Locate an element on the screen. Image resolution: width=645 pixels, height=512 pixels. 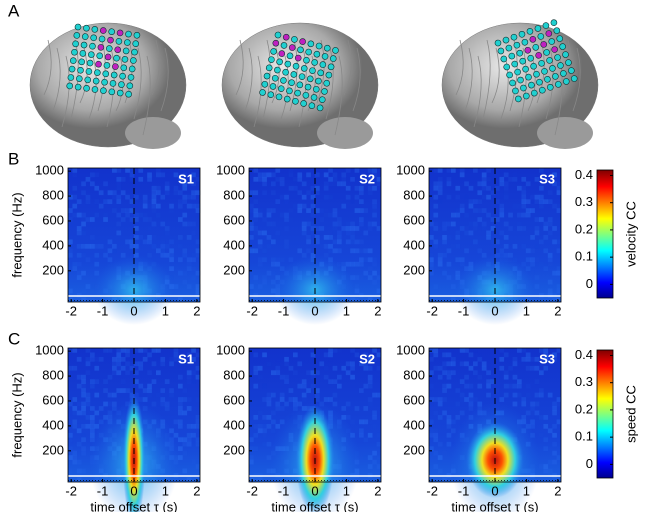
colorbar-tick-label: 0.2 is located at coordinates (584, 408).